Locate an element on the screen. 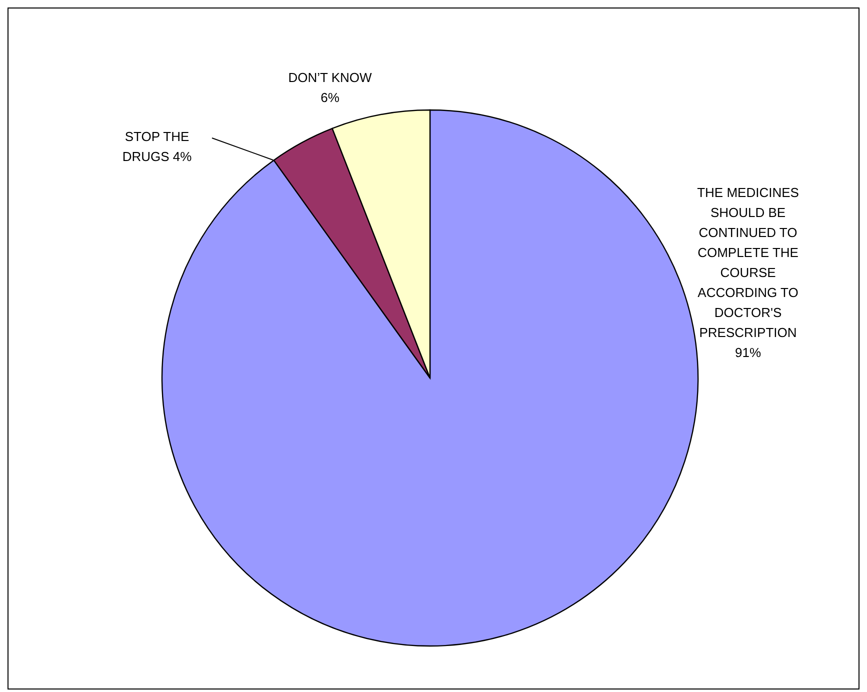 The image size is (867, 692). slice-label: DON’T KNOW is located at coordinates (330, 77).